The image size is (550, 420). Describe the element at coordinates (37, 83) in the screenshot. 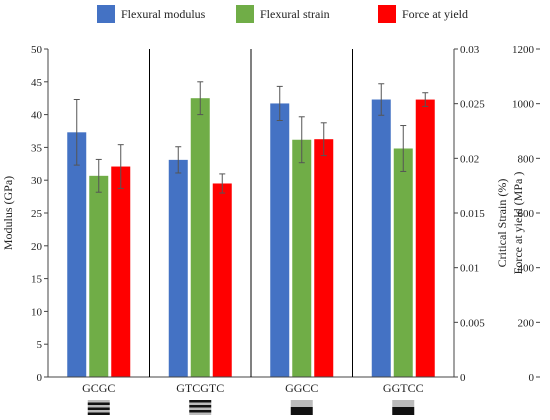

I see `left-tick-label: 45` at that location.